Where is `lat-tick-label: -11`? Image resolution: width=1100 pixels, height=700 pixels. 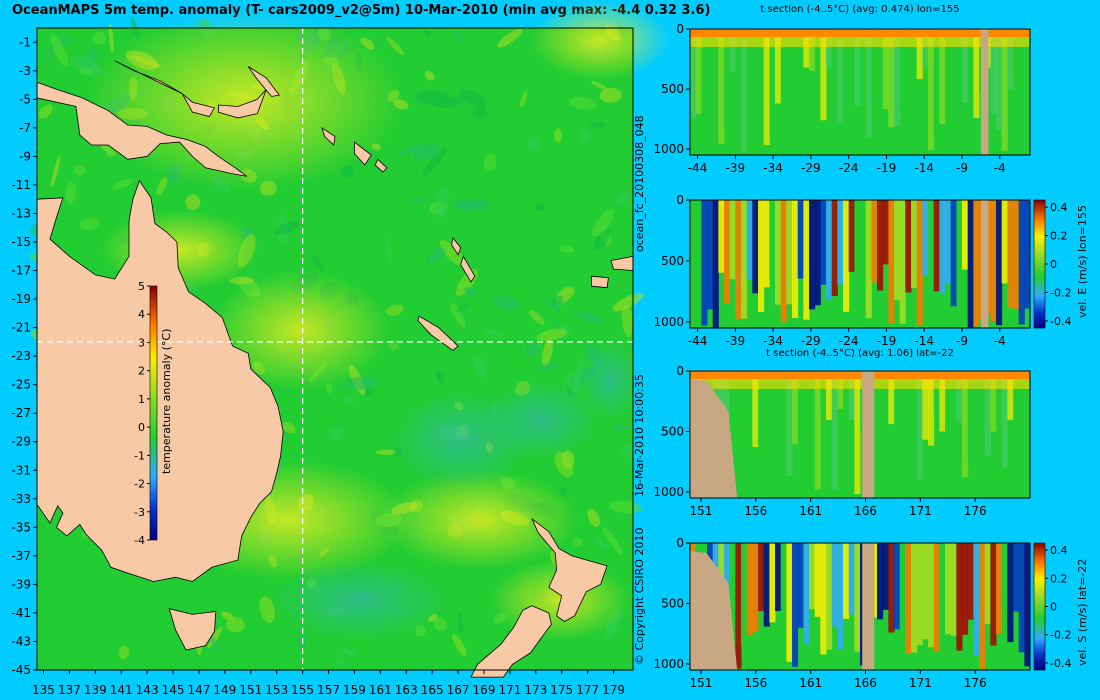
lat-tick-label: -11 is located at coordinates (21, 185).